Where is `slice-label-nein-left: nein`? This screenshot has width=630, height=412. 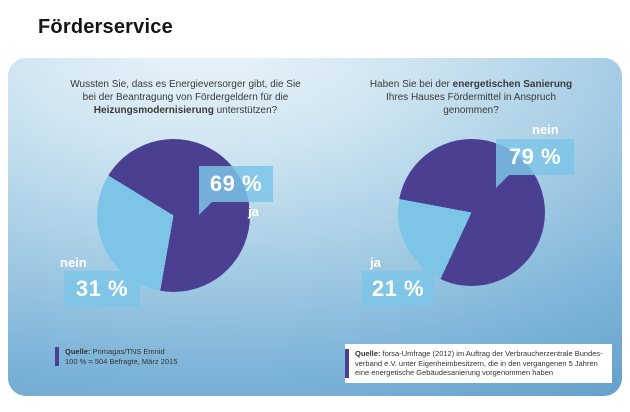 slice-label-nein-left: nein is located at coordinates (73, 262).